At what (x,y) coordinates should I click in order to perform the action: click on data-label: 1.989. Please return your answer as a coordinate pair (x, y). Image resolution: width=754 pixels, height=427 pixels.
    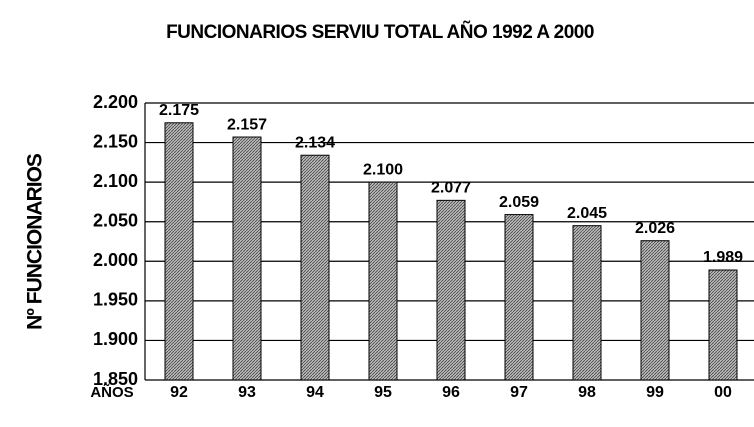
    Looking at the image, I should click on (723, 257).